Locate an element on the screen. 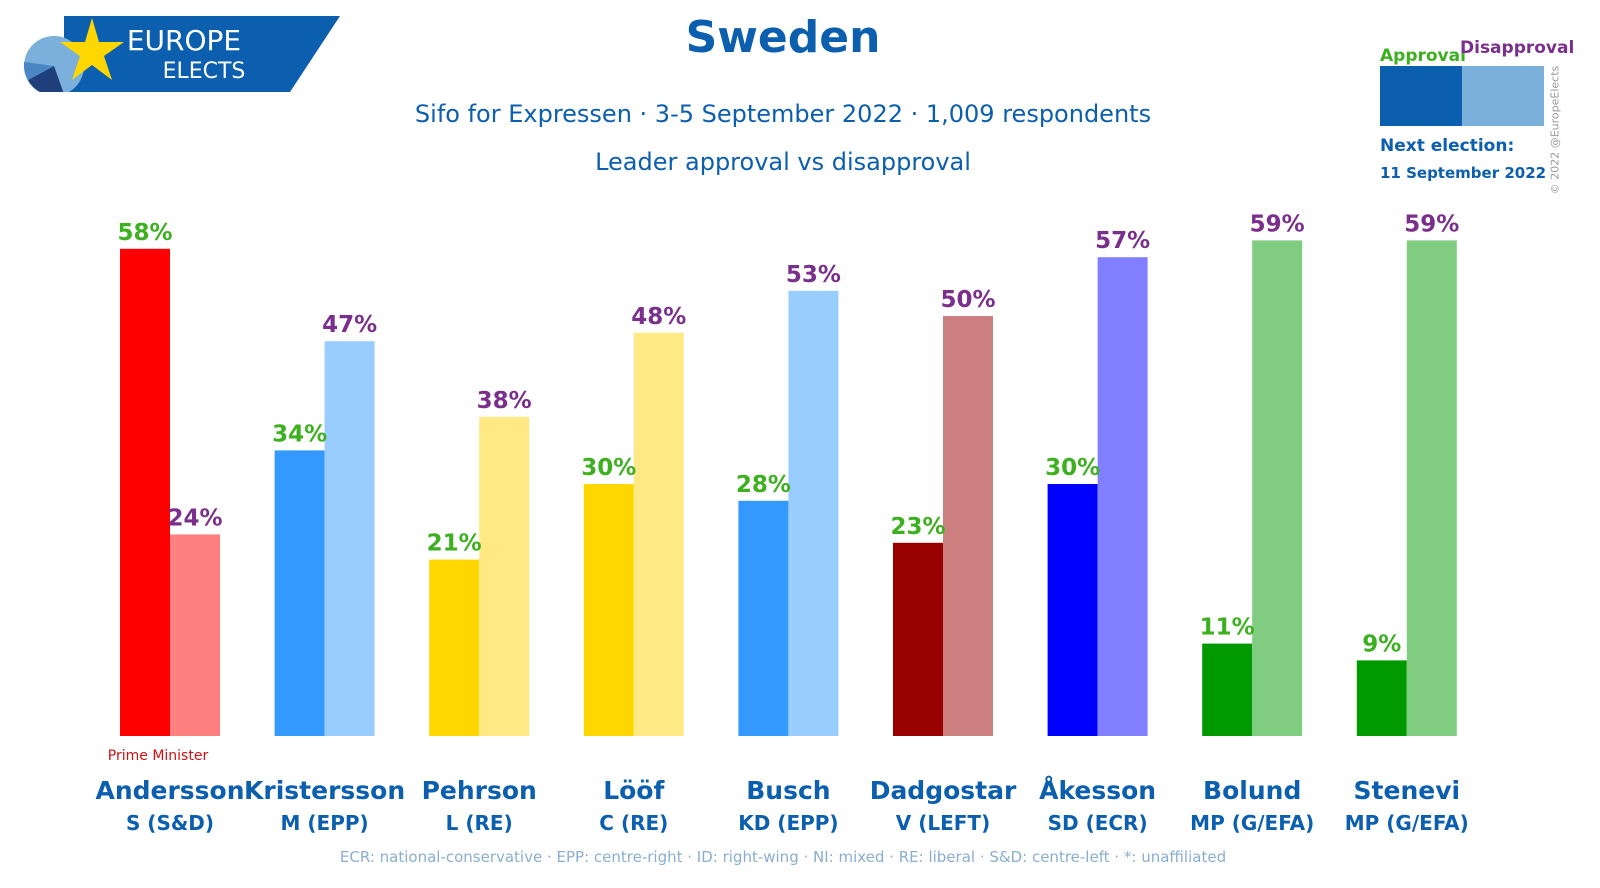 This screenshot has height=888, width=1600. logo-banner is located at coordinates (202, 54).